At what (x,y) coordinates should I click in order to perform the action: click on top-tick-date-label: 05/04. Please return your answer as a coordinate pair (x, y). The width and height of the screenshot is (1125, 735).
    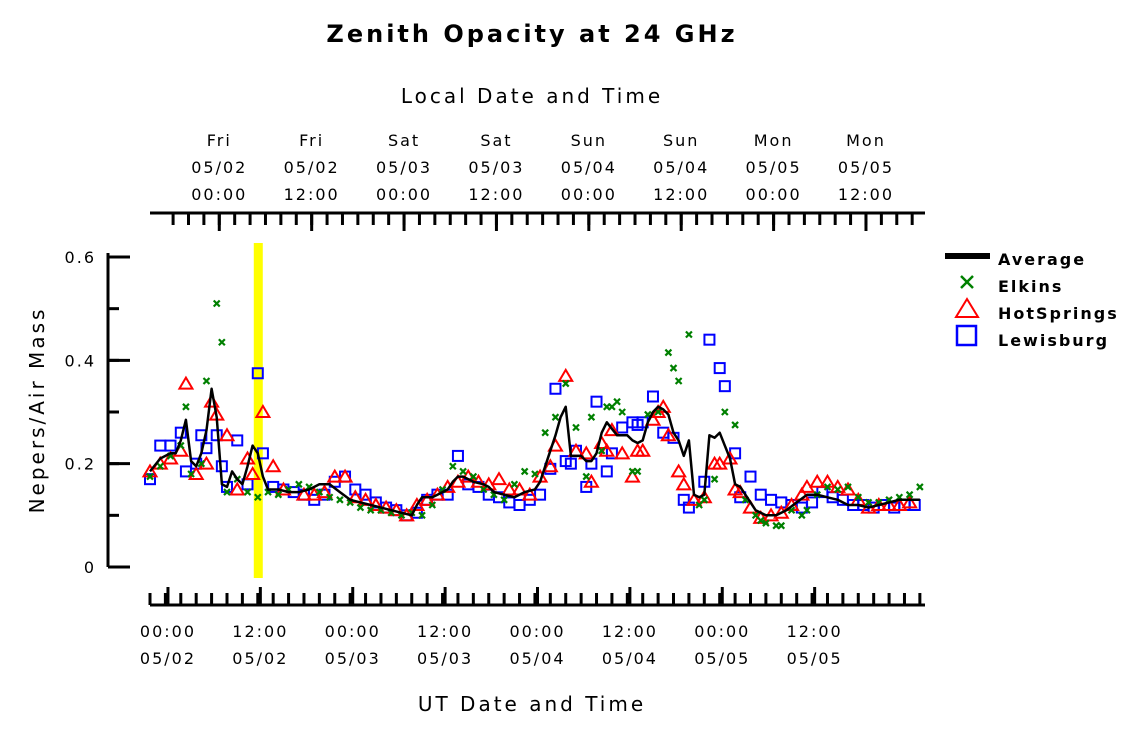
    Looking at the image, I should click on (681, 167).